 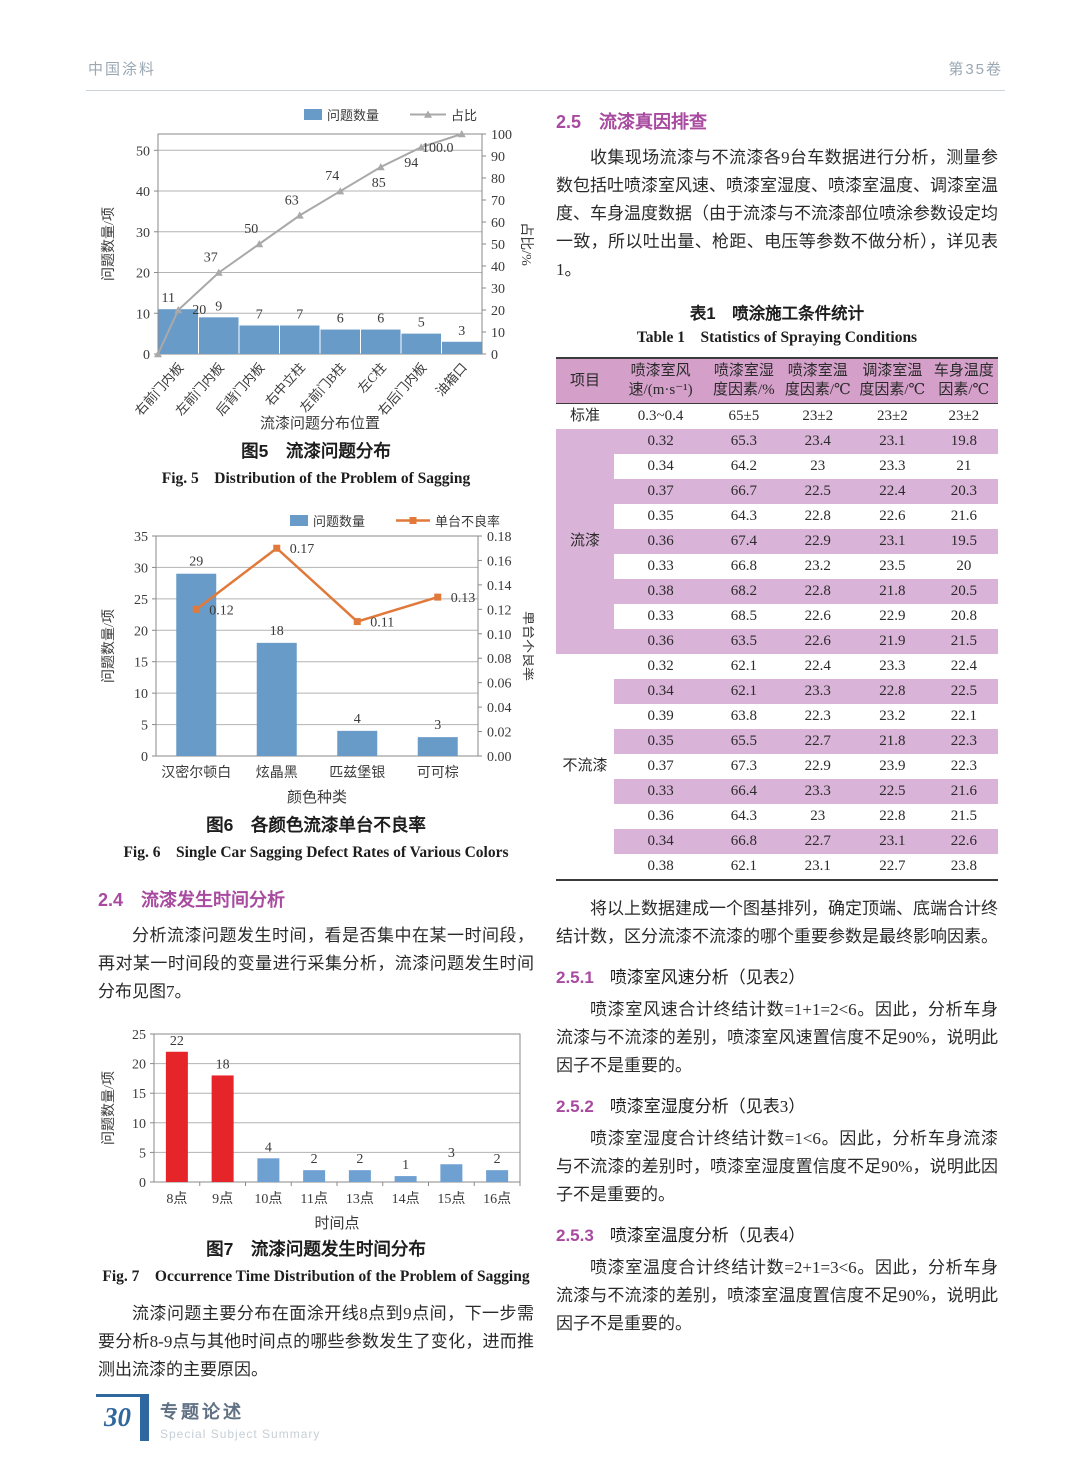 I want to click on svg-text: 40, so click(x=143, y=192).